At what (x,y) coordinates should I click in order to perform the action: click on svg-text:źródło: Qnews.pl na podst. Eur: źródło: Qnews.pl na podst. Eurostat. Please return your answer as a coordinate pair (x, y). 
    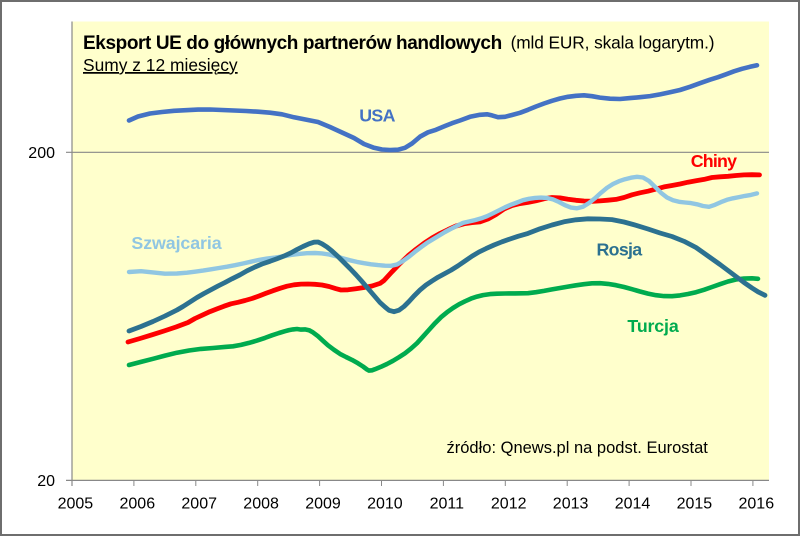
    Looking at the image, I should click on (578, 448).